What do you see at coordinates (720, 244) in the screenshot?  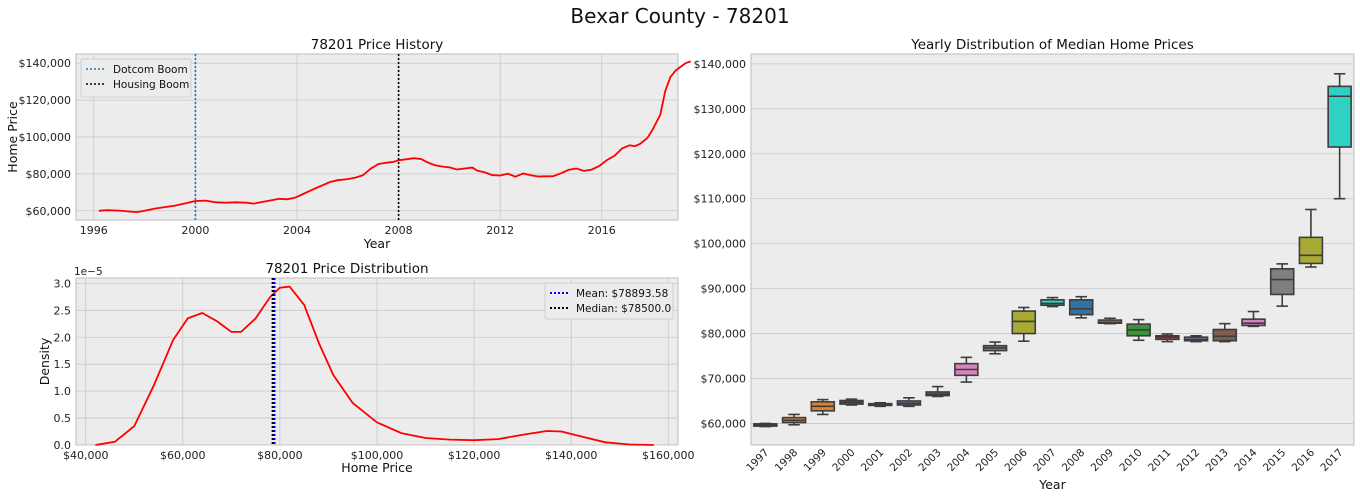 I see `boxplot-y-tick-label: $100,000` at bounding box center [720, 244].